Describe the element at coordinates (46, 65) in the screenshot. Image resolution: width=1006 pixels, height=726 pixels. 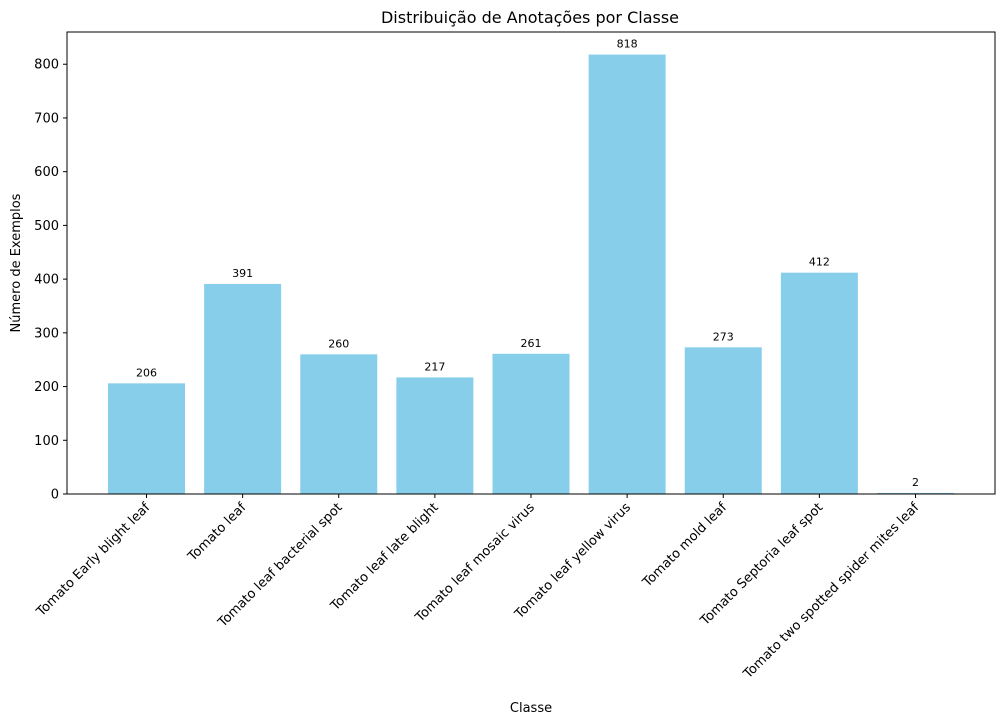
I see `y-tick-label: 800` at that location.